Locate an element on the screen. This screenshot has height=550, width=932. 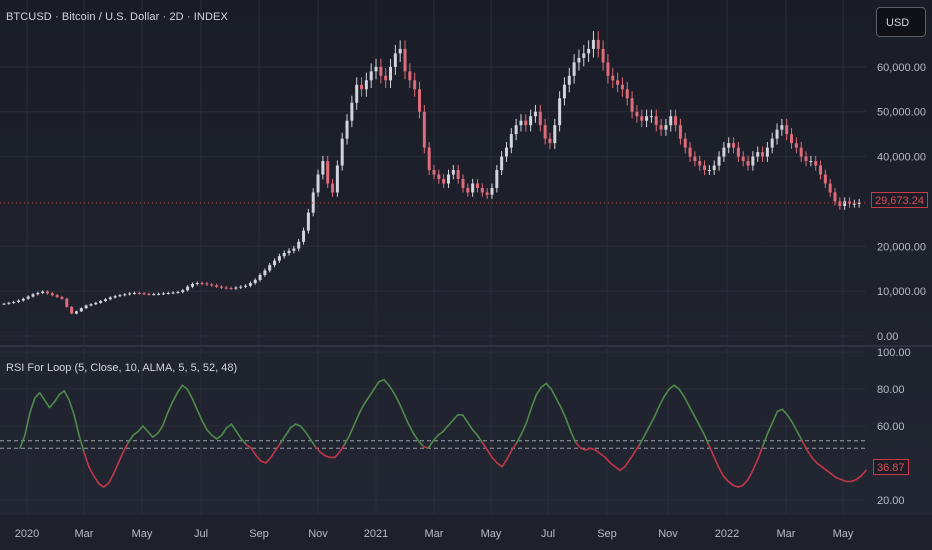
rsi-tick-label: 20.00 is located at coordinates (891, 501).